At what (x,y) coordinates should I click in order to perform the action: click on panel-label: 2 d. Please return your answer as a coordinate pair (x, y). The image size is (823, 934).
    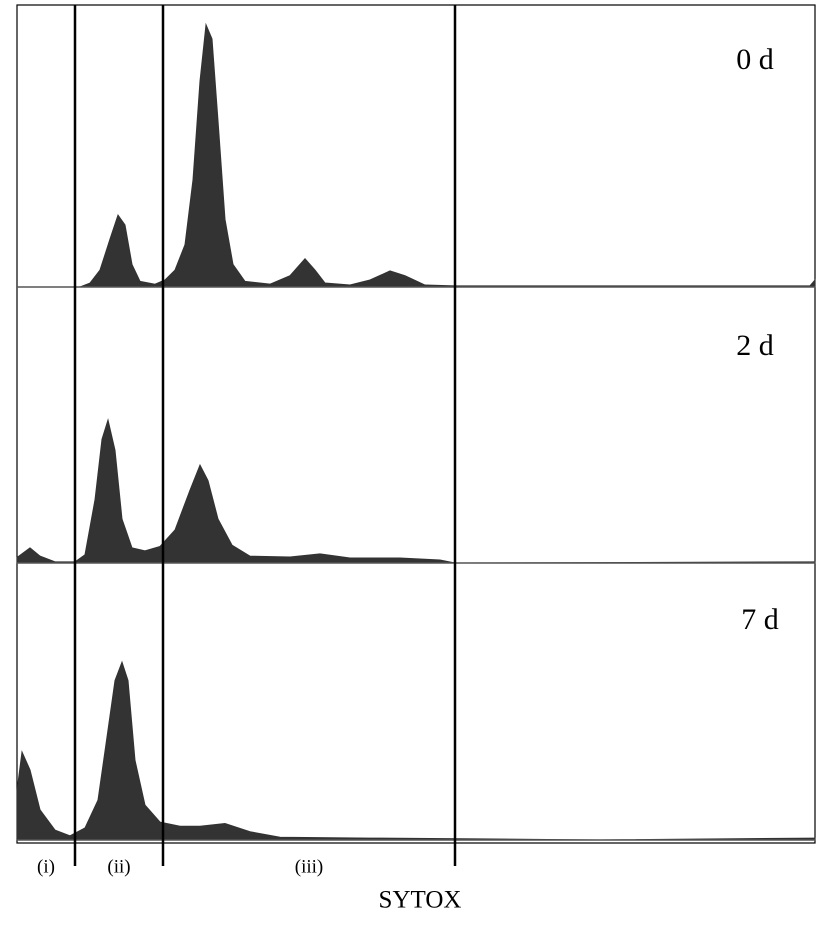
    Looking at the image, I should click on (755, 345).